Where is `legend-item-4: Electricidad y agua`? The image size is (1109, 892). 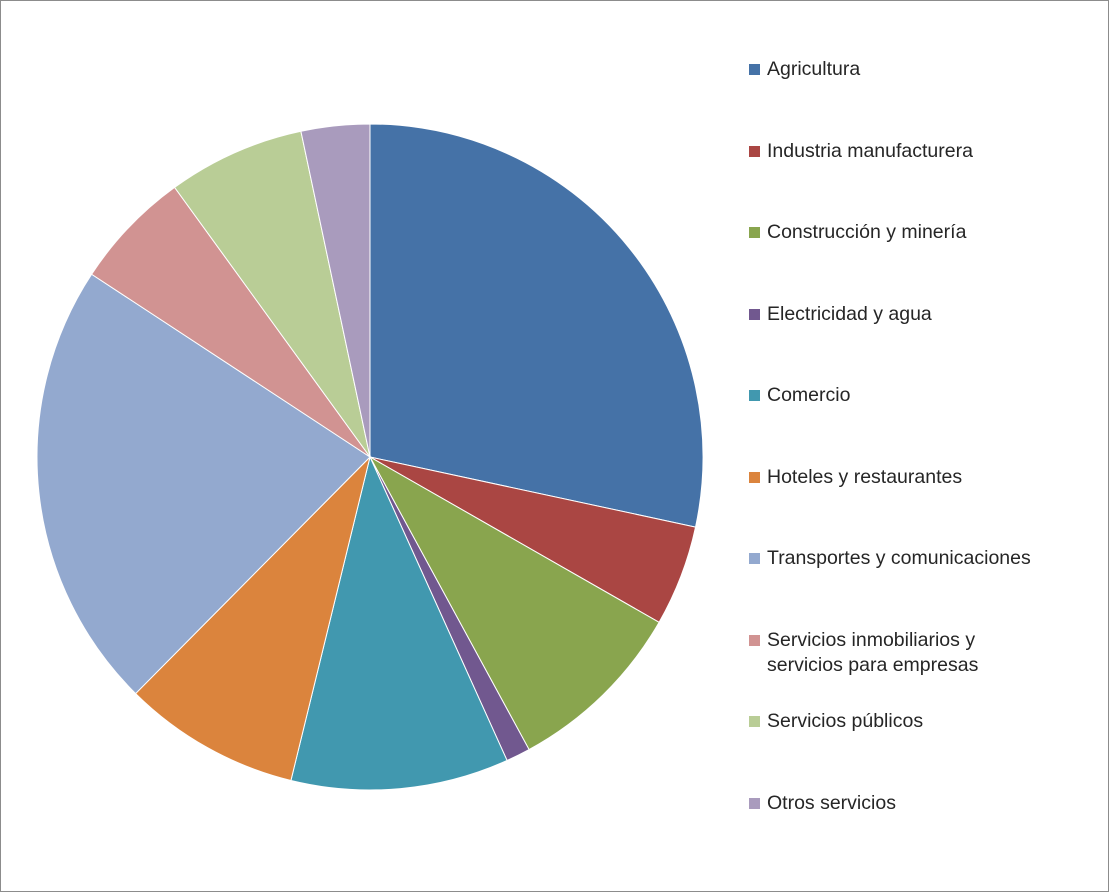 legend-item-4: Electricidad y agua is located at coordinates (918, 314).